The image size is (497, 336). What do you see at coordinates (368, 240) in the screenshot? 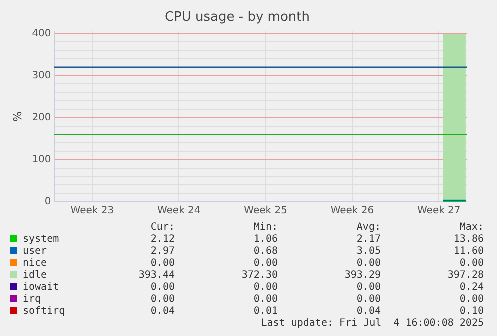
I see `text: 2.17` at bounding box center [368, 240].